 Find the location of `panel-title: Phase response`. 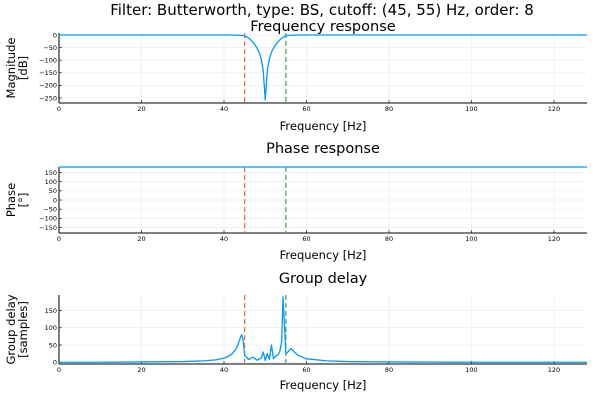

panel-title: Phase response is located at coordinates (323, 149).